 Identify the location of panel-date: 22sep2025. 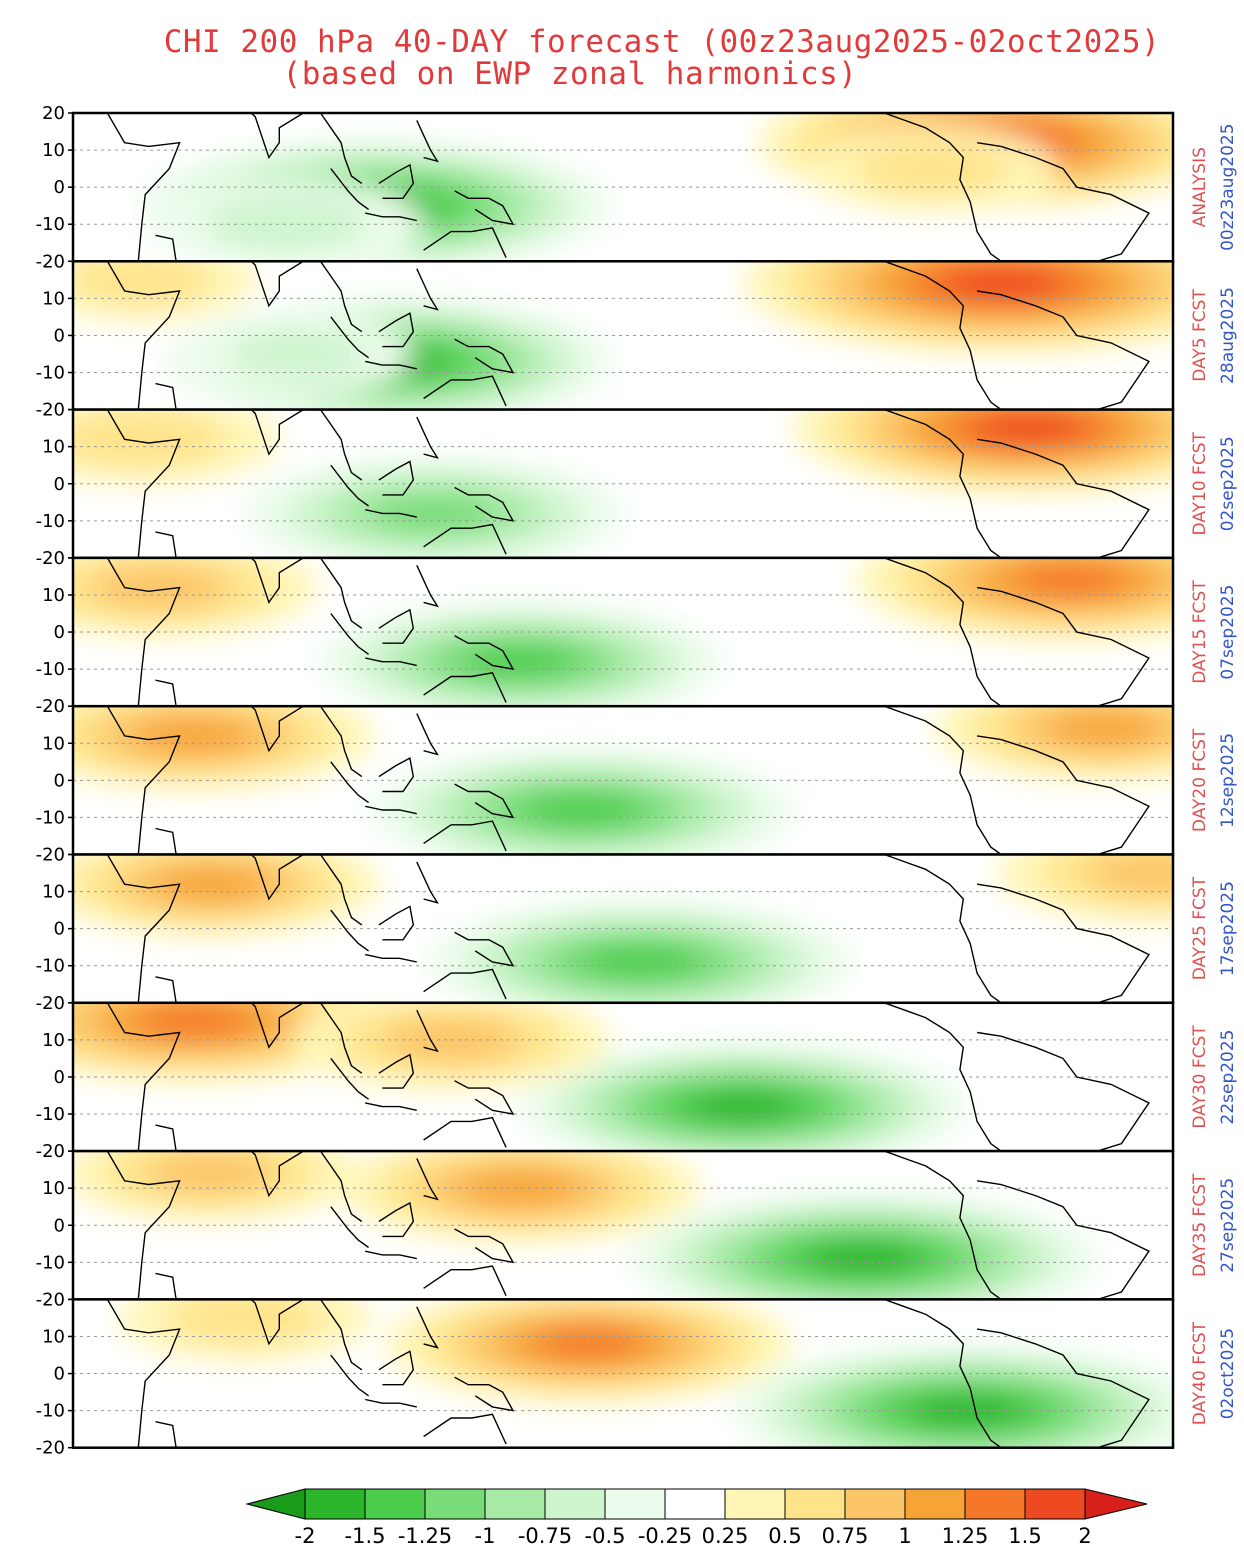
(1228, 1076).